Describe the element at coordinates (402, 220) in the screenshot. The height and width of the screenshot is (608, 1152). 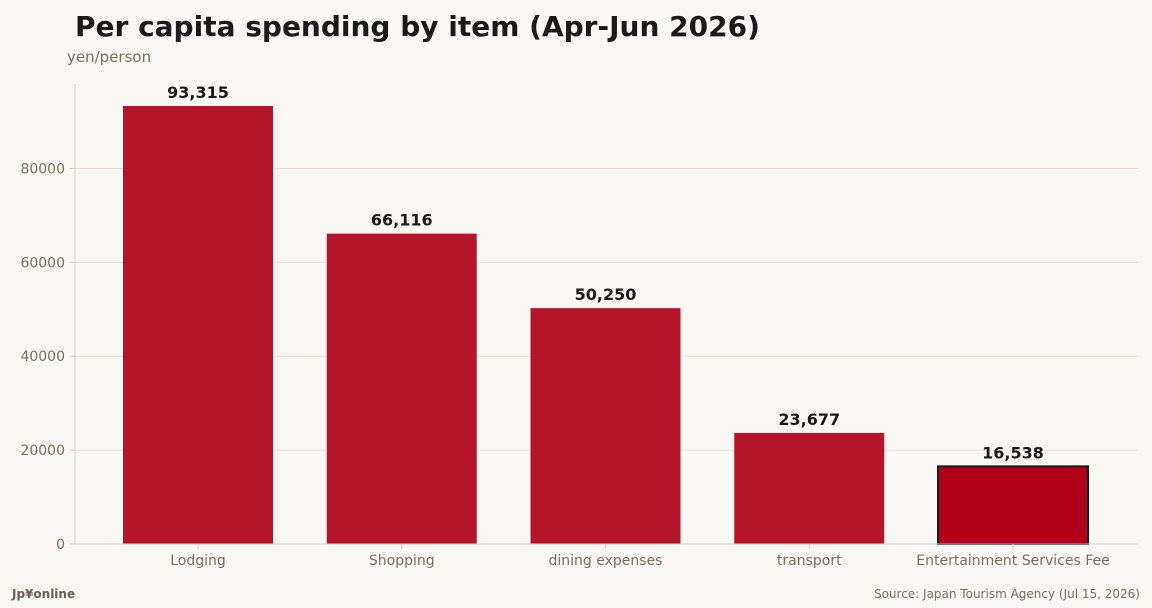
I see `bar-value-label: 66,116` at that location.